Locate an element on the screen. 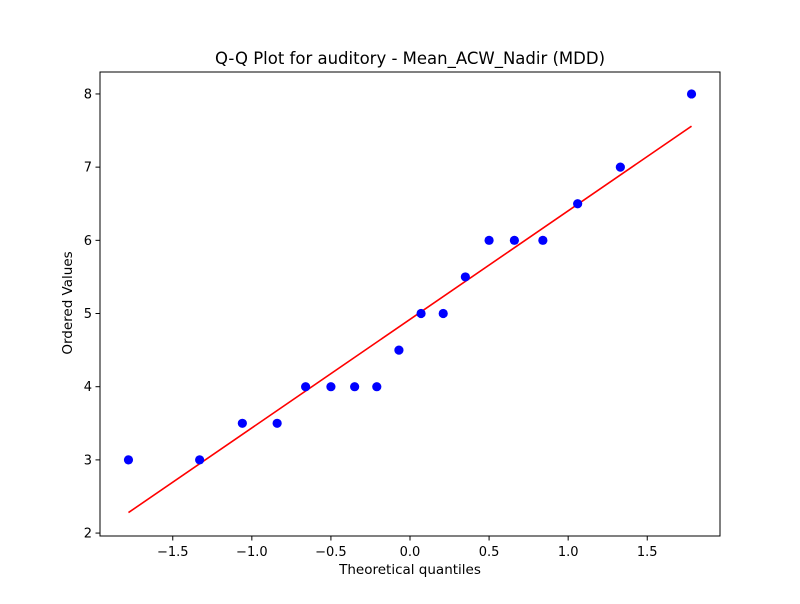  x-tick-label: −0.5 is located at coordinates (331, 552).